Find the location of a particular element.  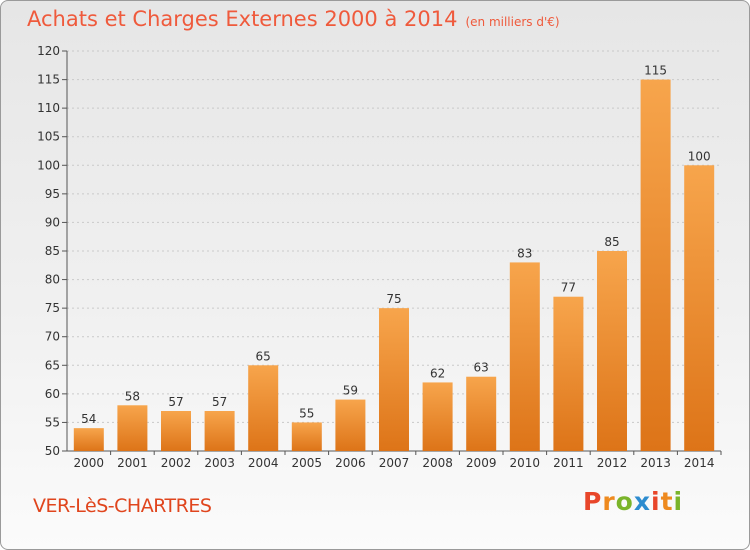

data-label: 62 is located at coordinates (437, 373).